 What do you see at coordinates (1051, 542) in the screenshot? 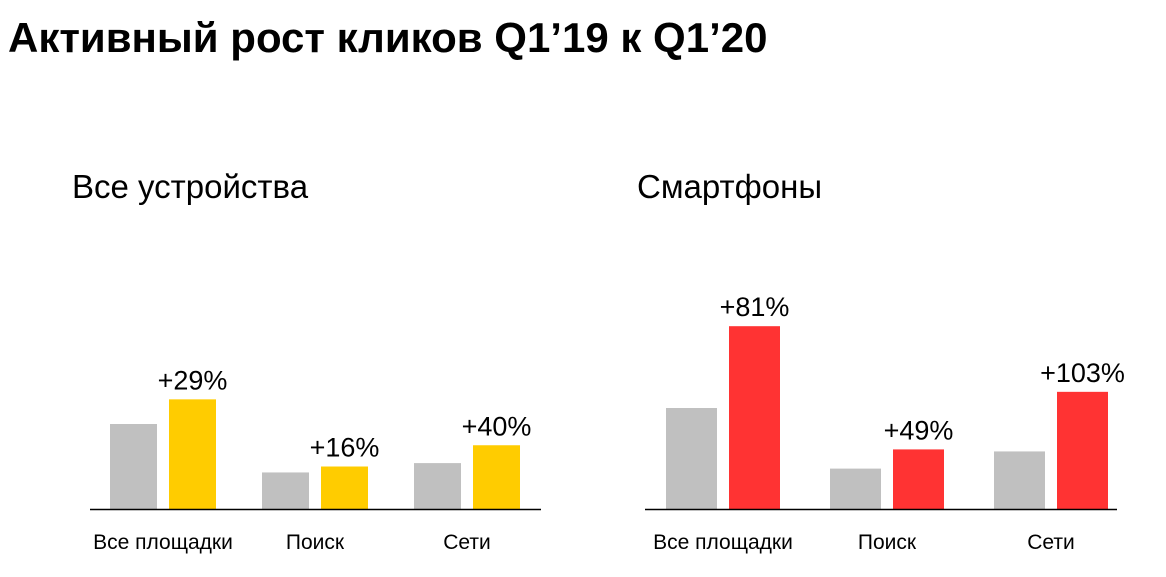
I see `category-label-smartphones-2: Сети` at bounding box center [1051, 542].